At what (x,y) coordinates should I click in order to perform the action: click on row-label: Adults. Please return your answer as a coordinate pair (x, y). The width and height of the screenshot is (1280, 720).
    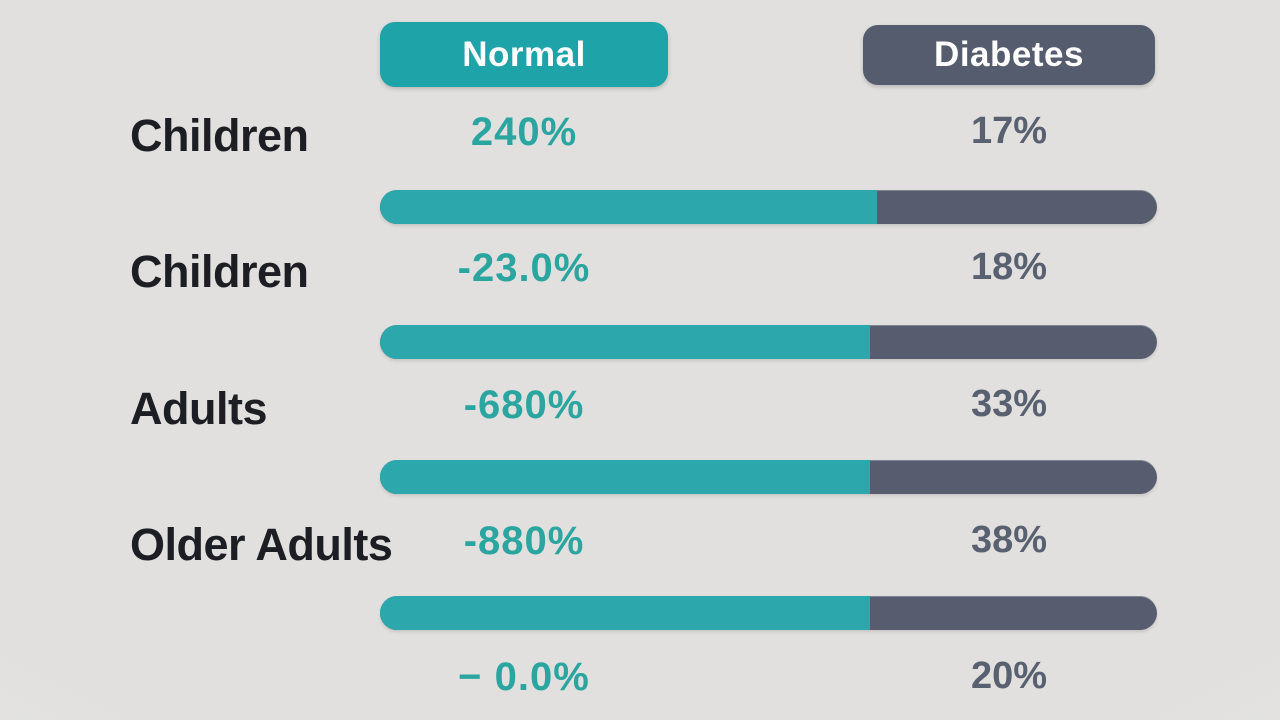
    Looking at the image, I should click on (199, 408).